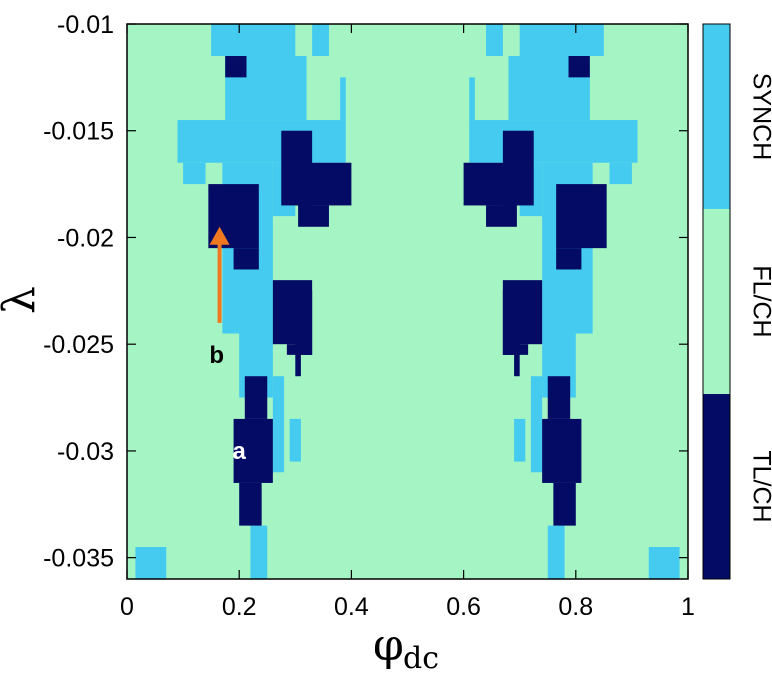 The image size is (772, 674). I want to click on colorbar-frame, so click(716, 301).